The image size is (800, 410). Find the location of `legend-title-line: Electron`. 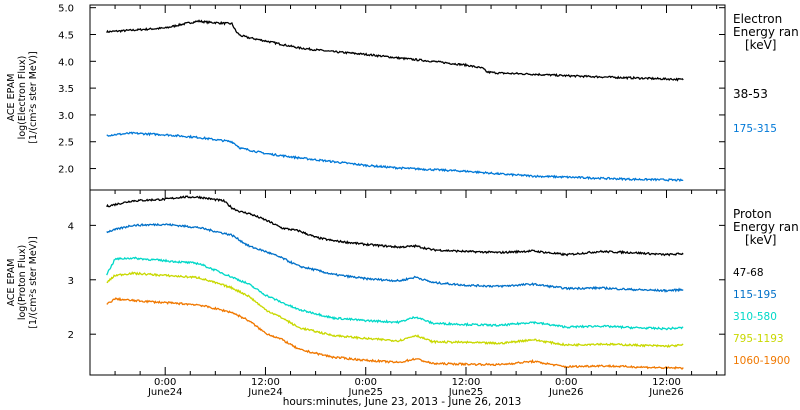

legend-title-line: Electron is located at coordinates (757, 19).